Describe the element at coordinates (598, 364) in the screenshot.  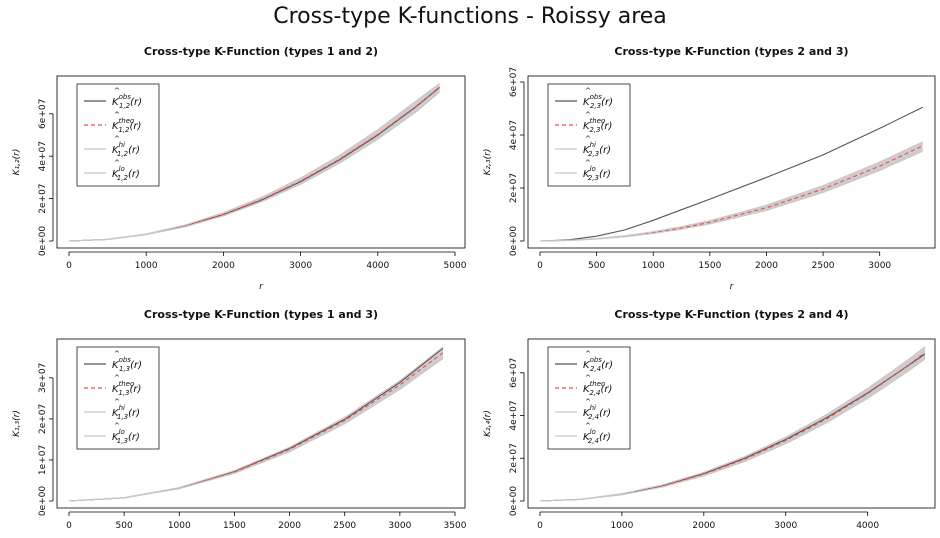
I see `legend-label-obs: Kobs 2,4(r)` at that location.